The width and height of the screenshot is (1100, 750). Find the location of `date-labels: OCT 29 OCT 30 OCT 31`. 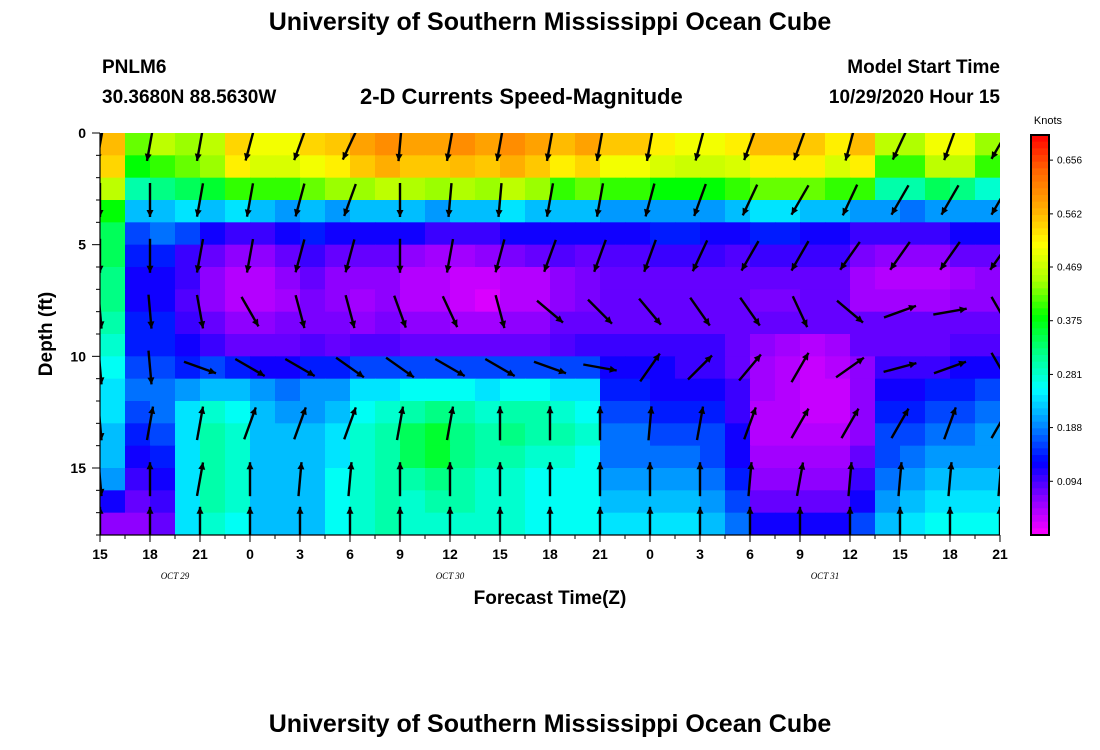

date-labels: OCT 29 OCT 30 OCT 31 is located at coordinates (500, 576).